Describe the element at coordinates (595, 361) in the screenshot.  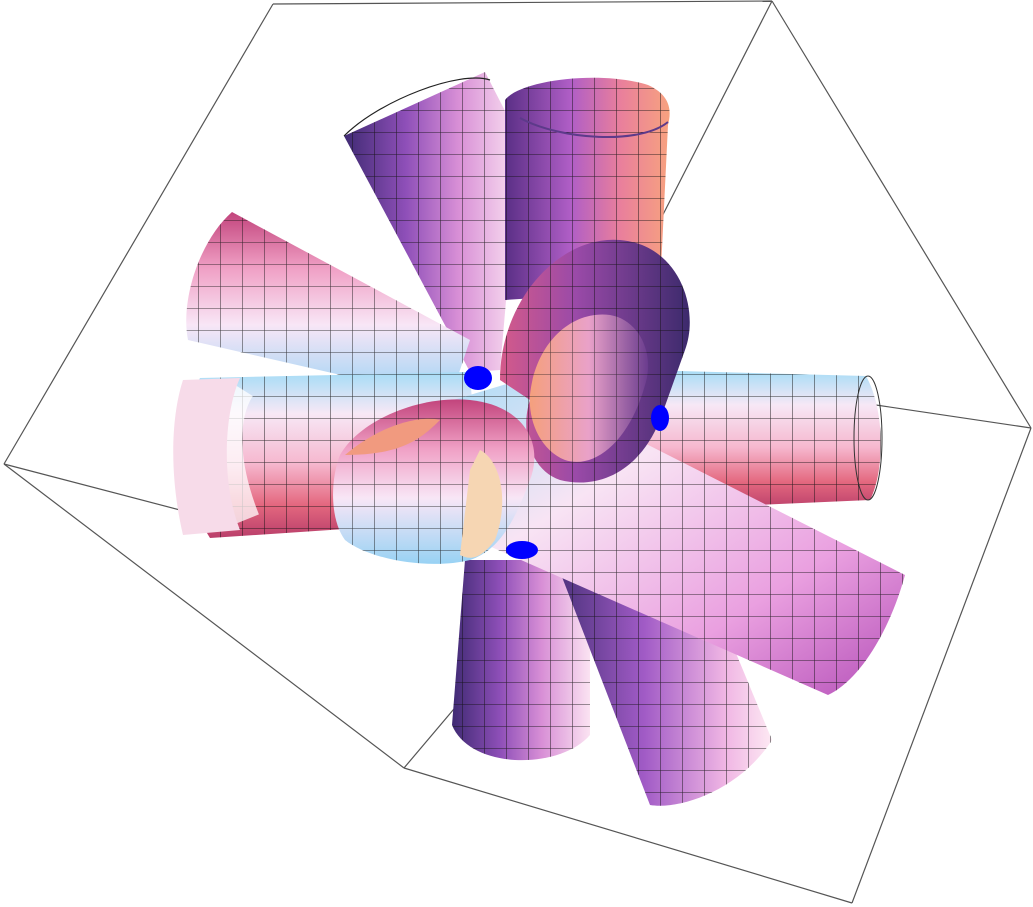
I see `cylinder-center-ring` at that location.